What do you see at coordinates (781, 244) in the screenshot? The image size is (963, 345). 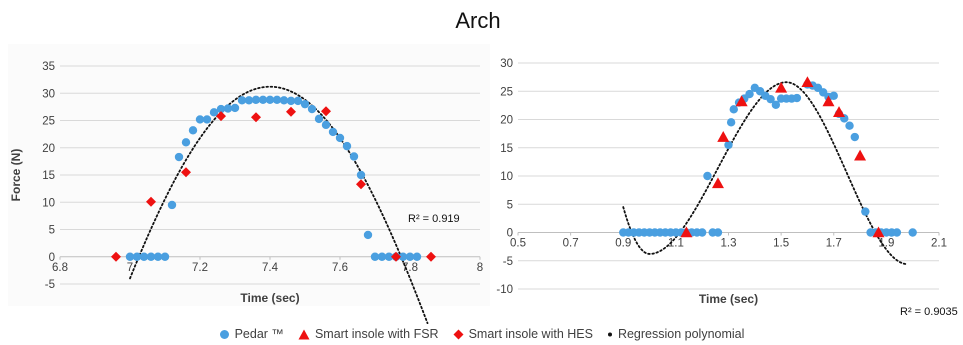 I see `x-tick-label: 1.5` at bounding box center [781, 244].